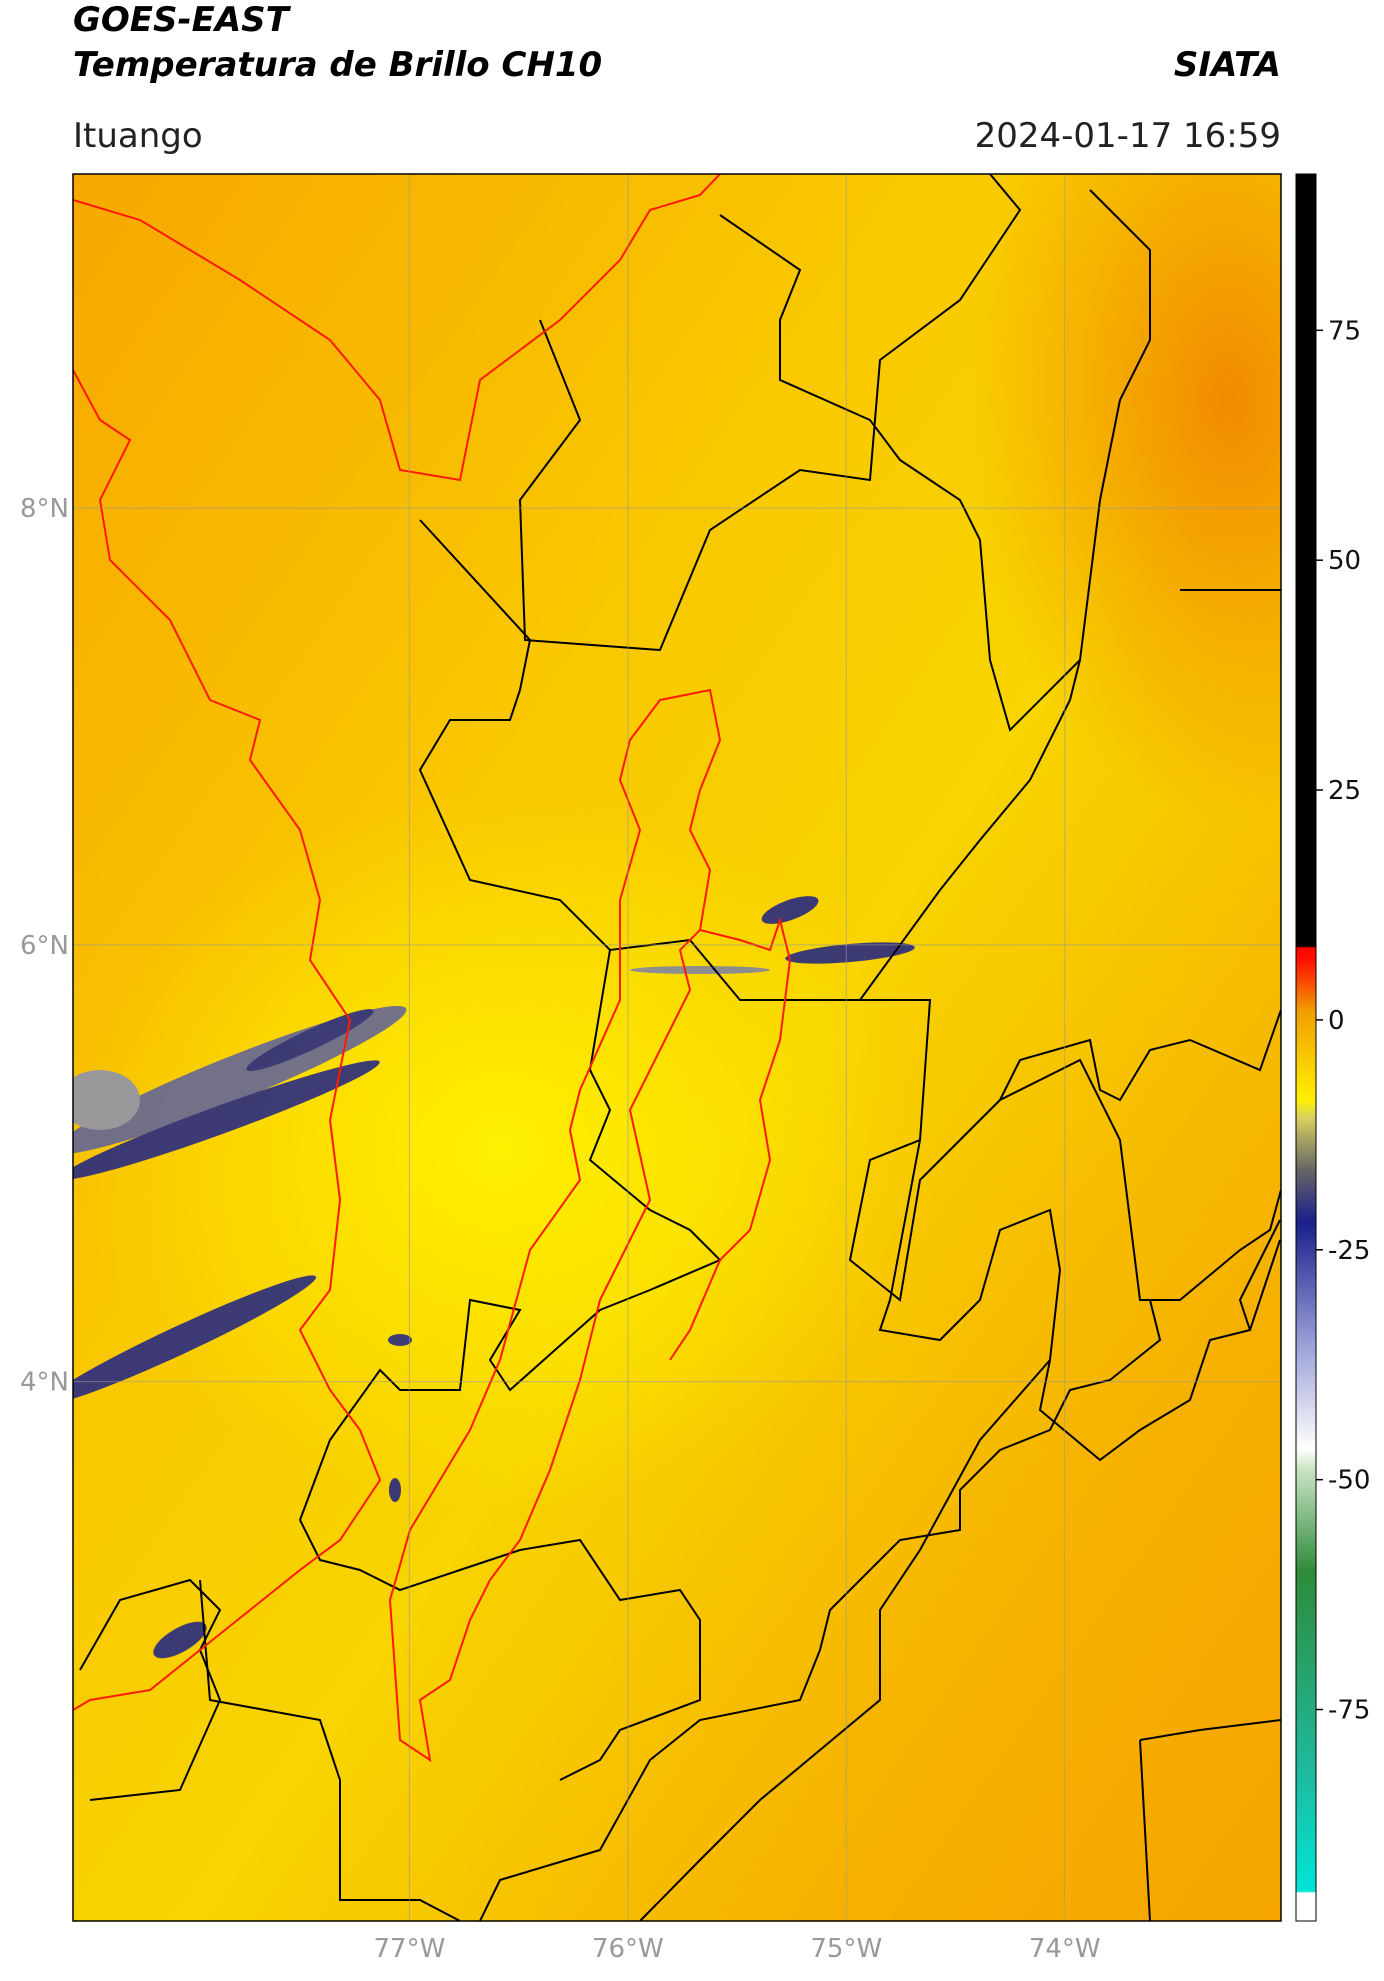  What do you see at coordinates (1125, 497) in the screenshot?
I see `warm-area` at bounding box center [1125, 497].